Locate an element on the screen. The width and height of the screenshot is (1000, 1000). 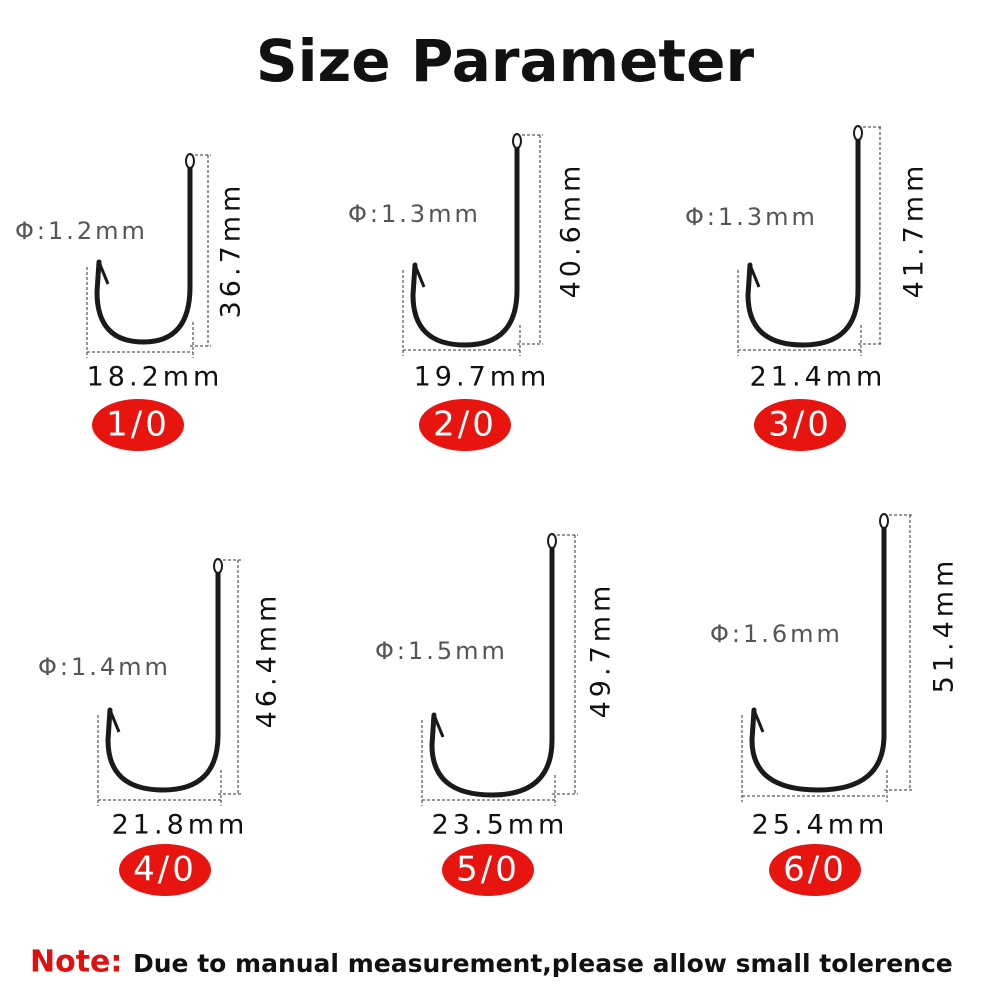
length: 40.6mm is located at coordinates (571, 230).